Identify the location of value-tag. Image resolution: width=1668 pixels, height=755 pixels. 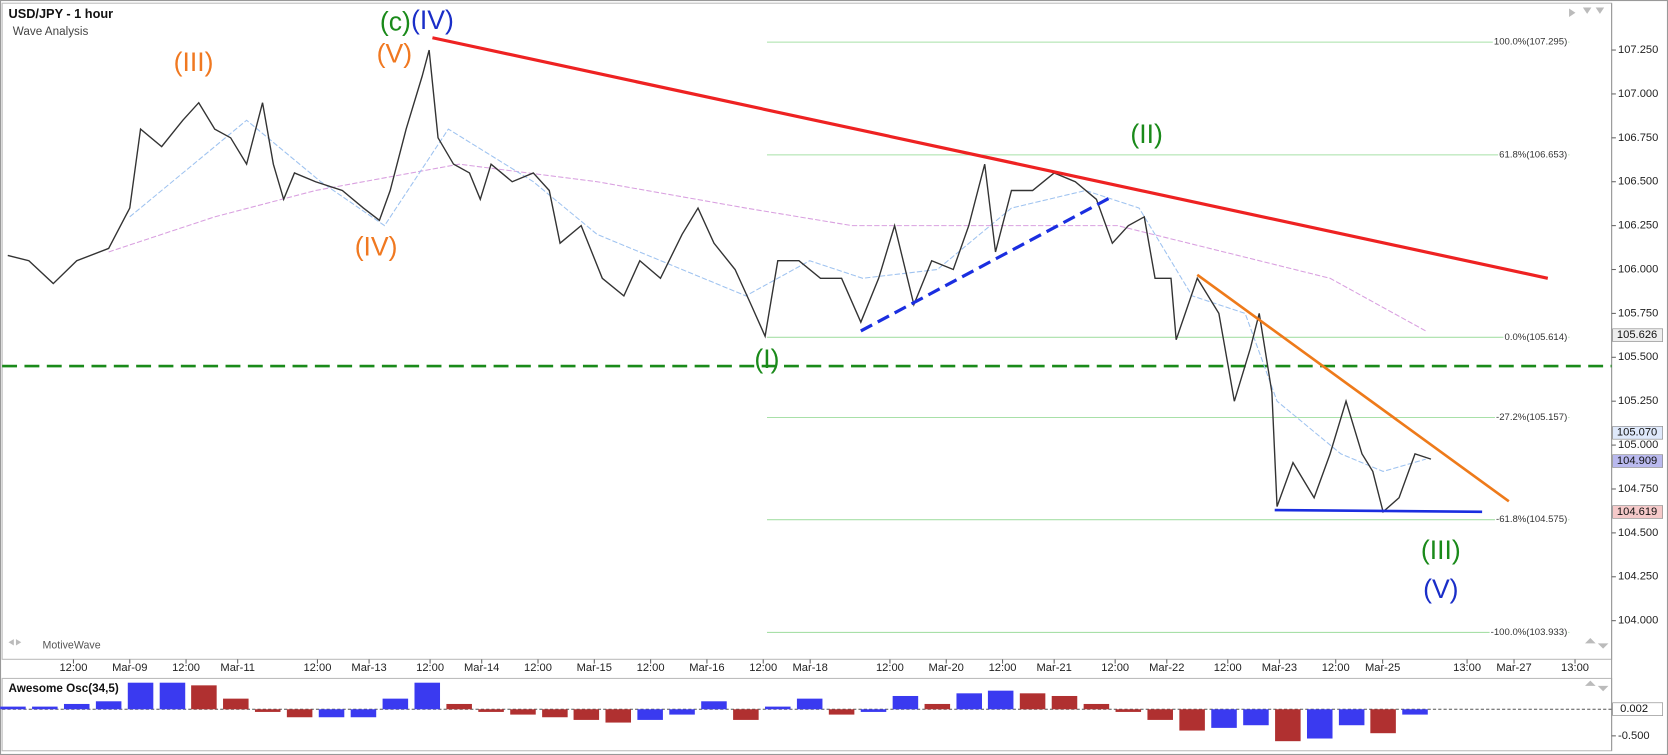
(1638, 709).